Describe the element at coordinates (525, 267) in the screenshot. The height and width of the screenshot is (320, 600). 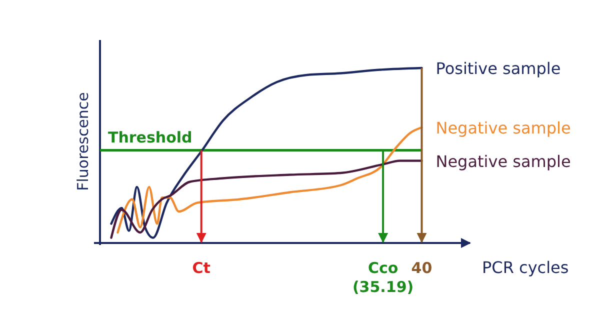
I see `x-axis-title: PCR cycles` at that location.